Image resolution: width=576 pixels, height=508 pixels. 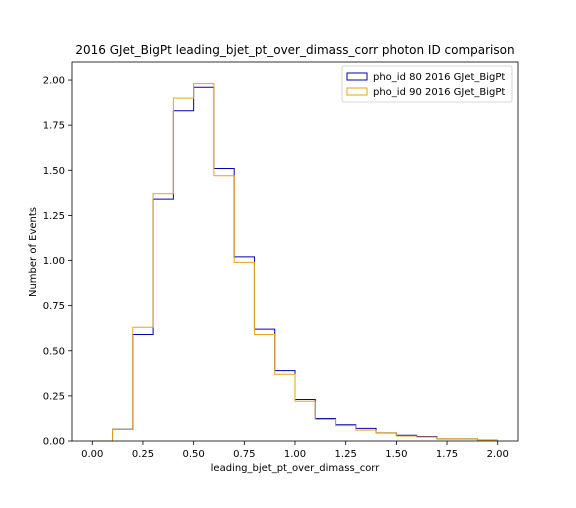 What do you see at coordinates (33, 252) in the screenshot?
I see `y-axis-label: Number of Events` at bounding box center [33, 252].